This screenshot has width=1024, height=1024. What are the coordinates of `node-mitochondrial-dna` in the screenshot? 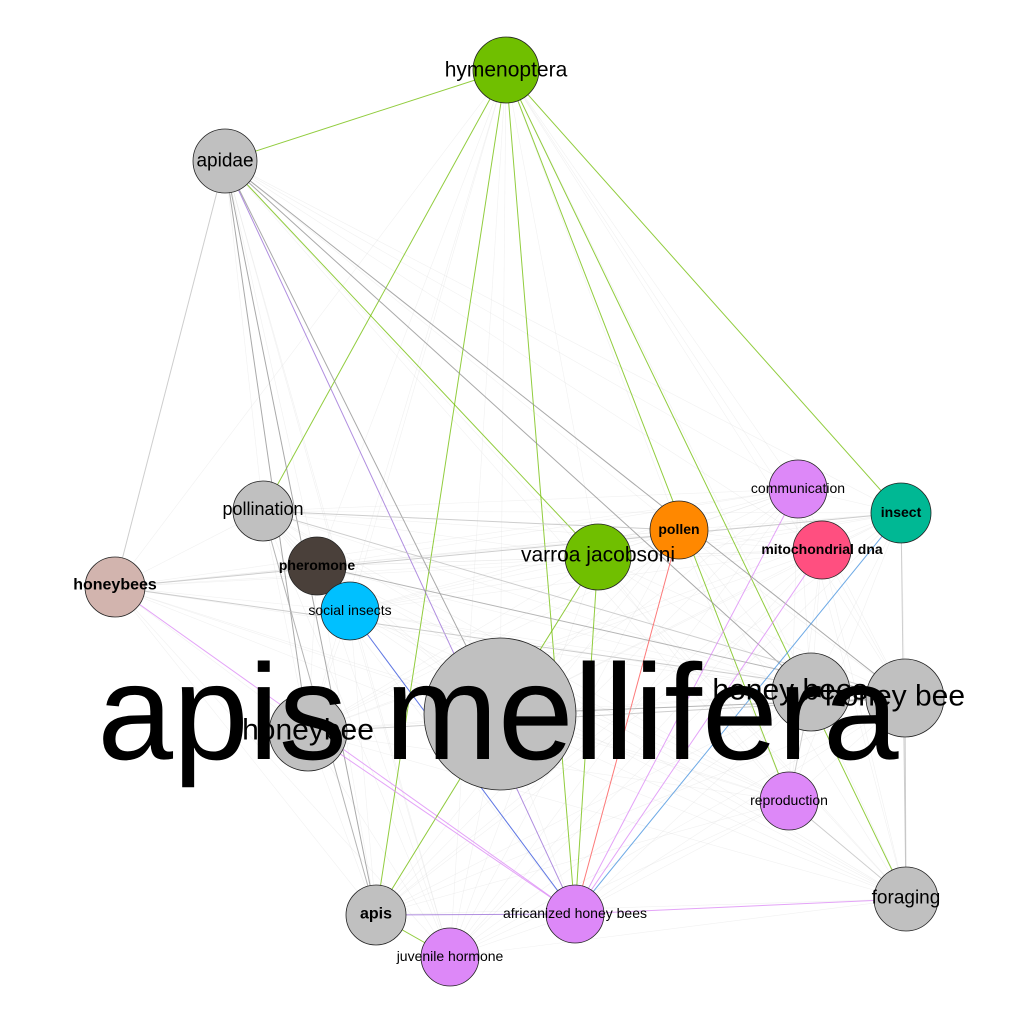 It's located at (822, 550).